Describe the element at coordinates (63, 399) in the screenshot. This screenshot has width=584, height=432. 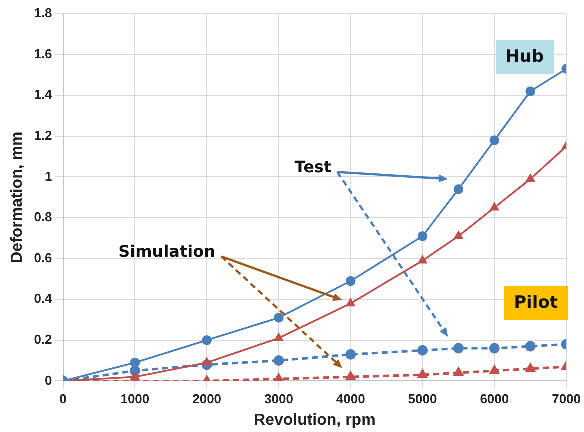
I see `x-tick-label: 0` at that location.